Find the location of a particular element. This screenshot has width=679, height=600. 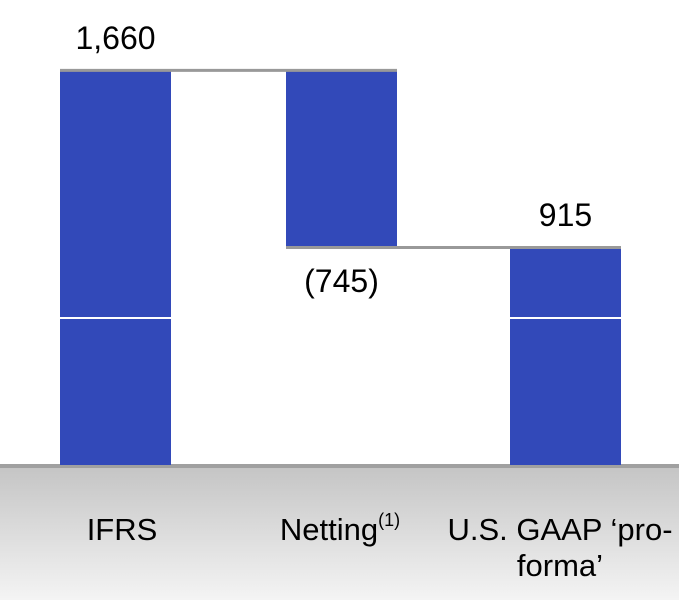

category-text: U.S. GAAP ‘pro-forma’ is located at coordinates (560, 547).